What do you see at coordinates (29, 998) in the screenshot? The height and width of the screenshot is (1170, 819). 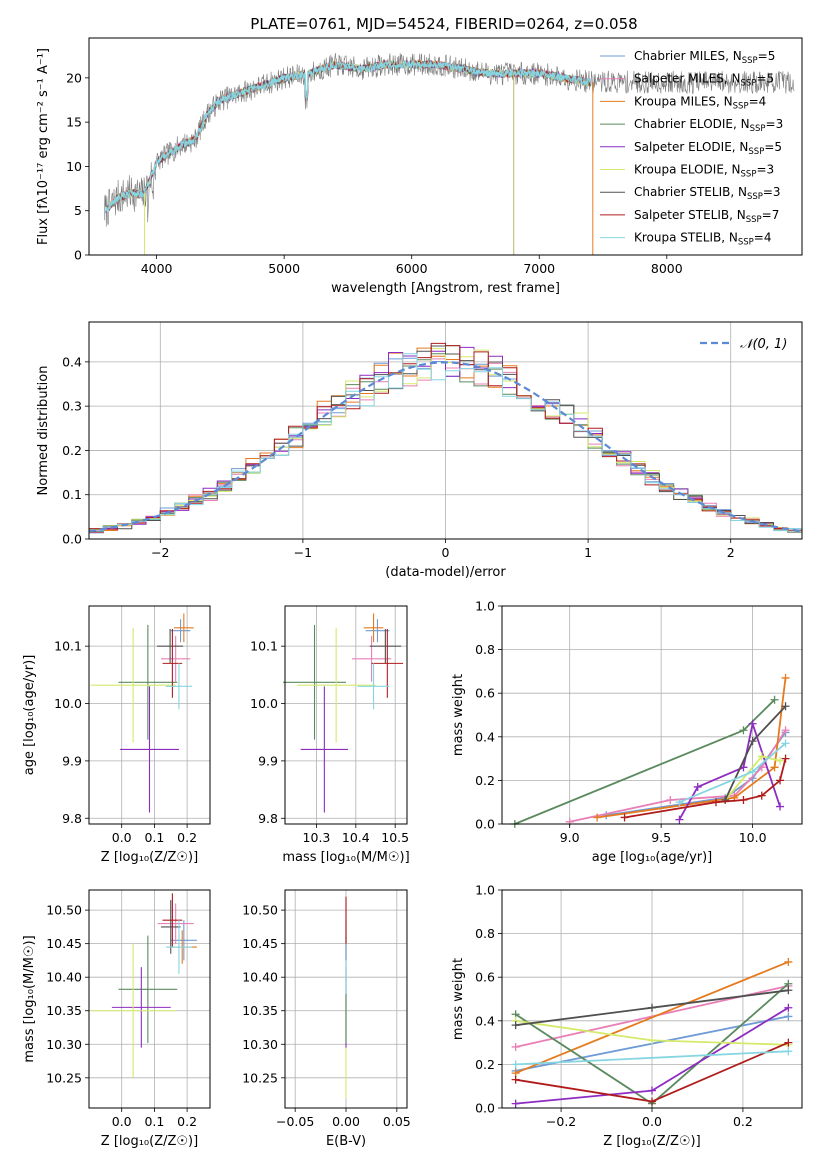 I see `y-axis-label: mass [log₁₀(M/M☉)]` at bounding box center [29, 998].